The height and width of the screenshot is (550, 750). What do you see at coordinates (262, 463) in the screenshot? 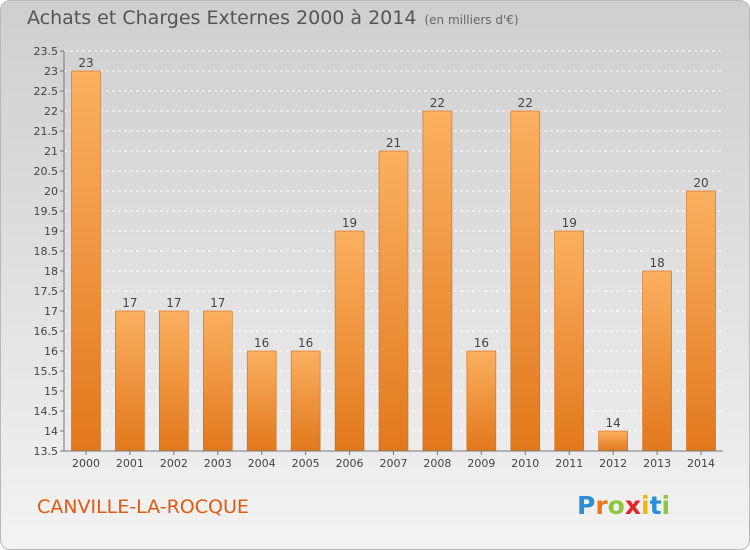
I see `x-tick-label: 2004` at bounding box center [262, 463].